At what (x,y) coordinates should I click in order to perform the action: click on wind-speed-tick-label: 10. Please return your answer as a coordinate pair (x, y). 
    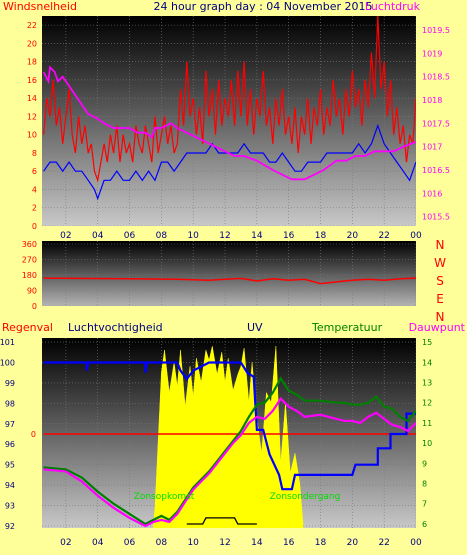
    Looking at the image, I should click on (32, 135).